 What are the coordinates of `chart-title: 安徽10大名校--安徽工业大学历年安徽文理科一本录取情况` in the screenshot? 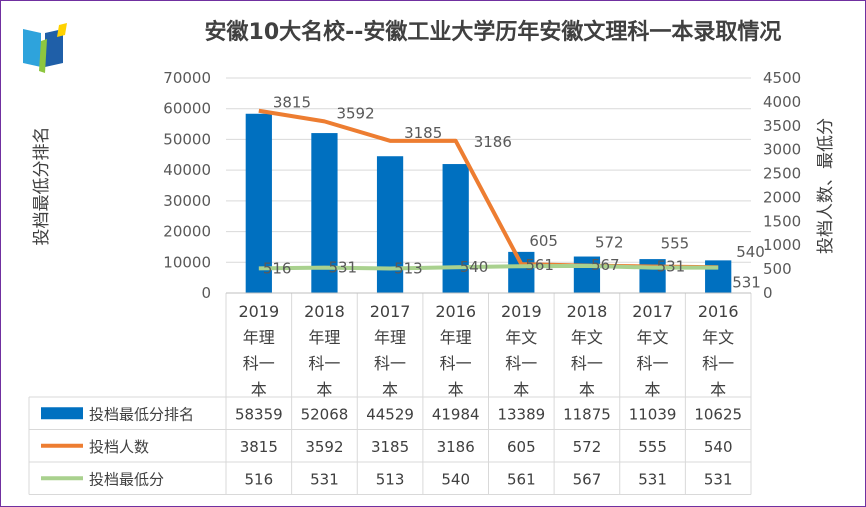 It's located at (493, 32).